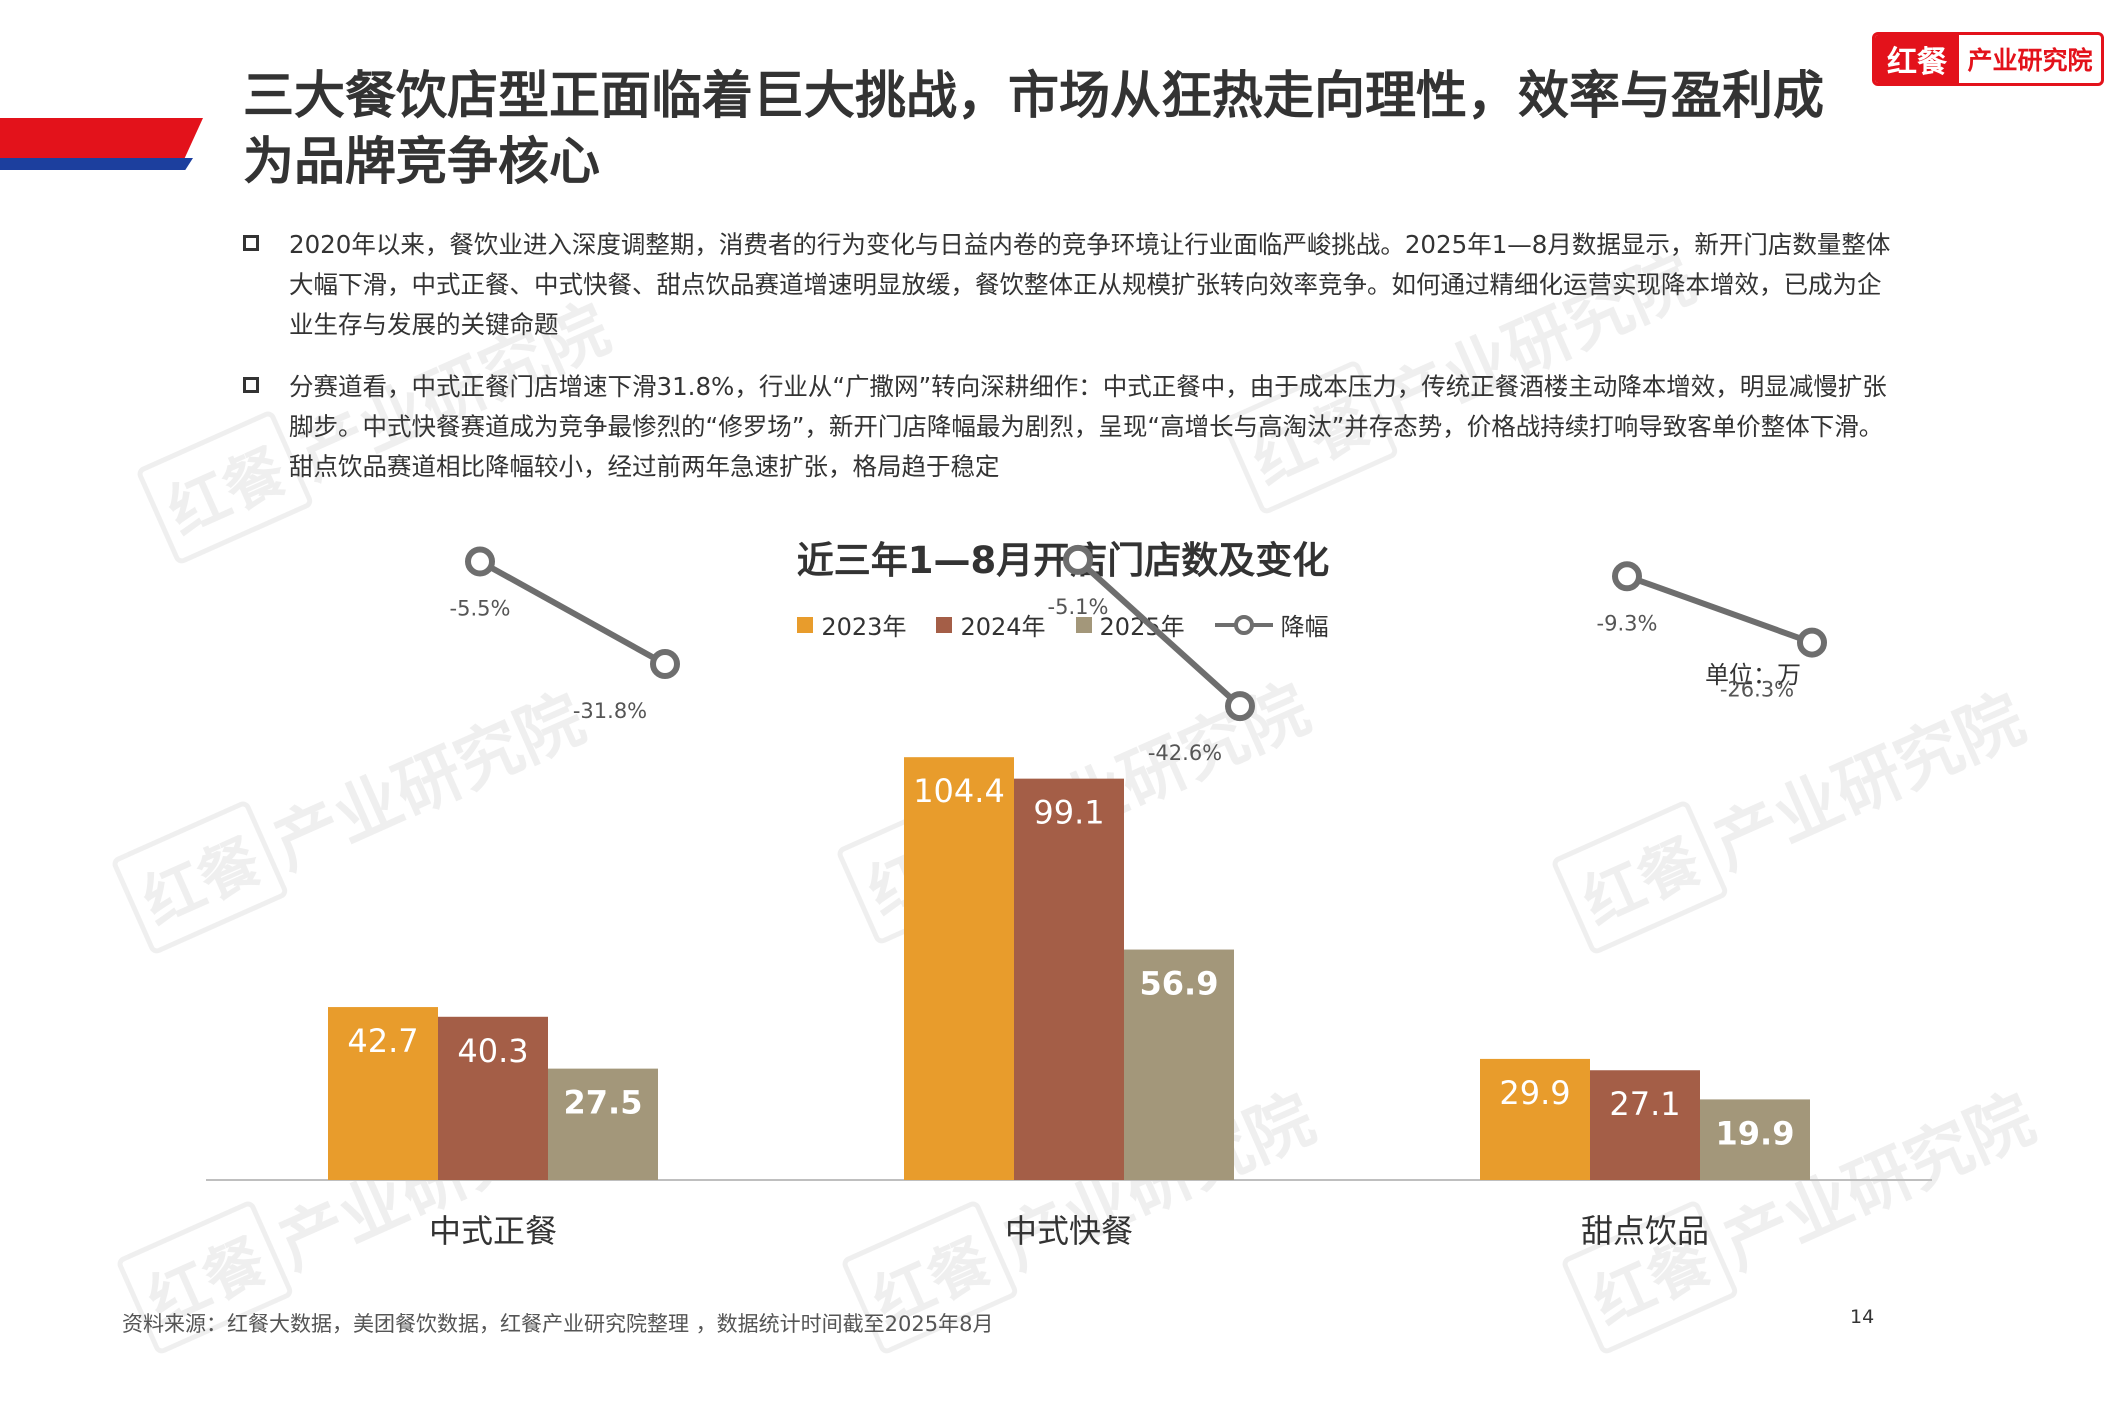 The height and width of the screenshot is (1418, 2126). What do you see at coordinates (2030, 60) in the screenshot?
I see `logo-text: 产业研究院` at bounding box center [2030, 60].